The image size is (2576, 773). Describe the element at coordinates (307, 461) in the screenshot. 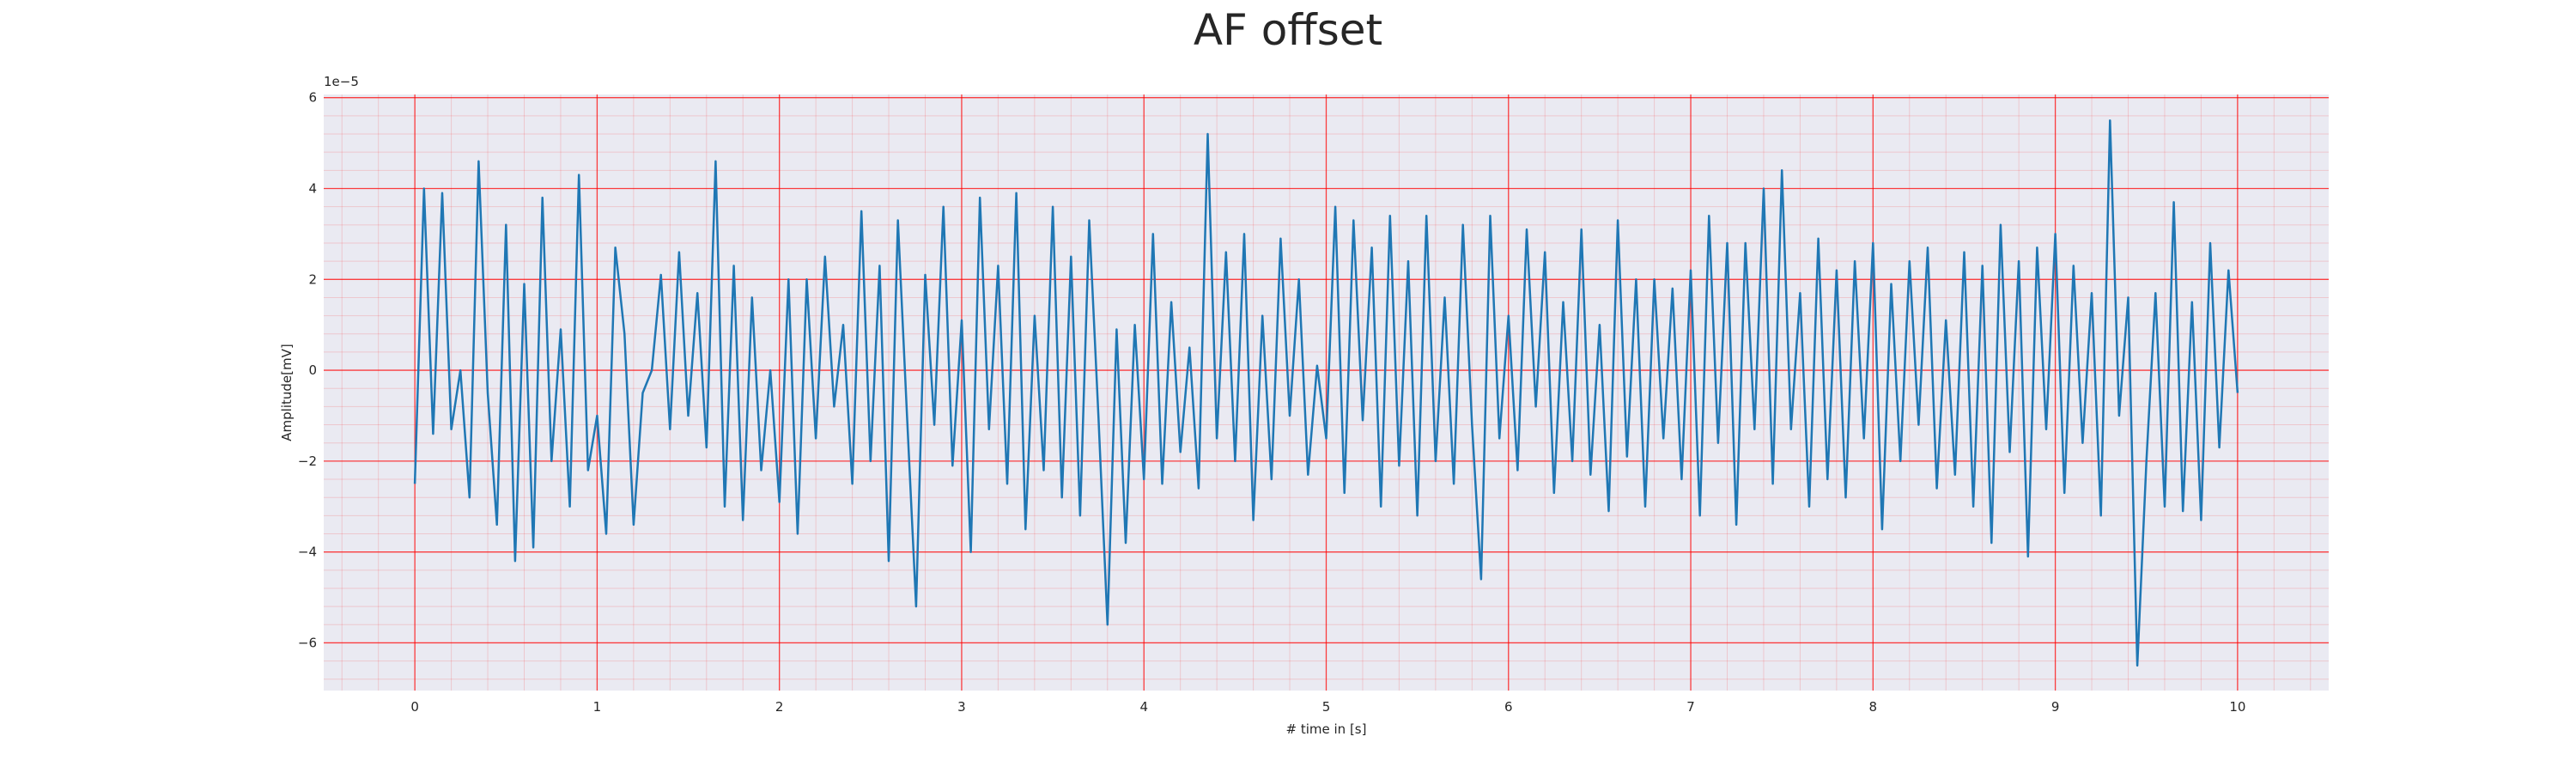

I see `y-tick-label: −2` at that location.